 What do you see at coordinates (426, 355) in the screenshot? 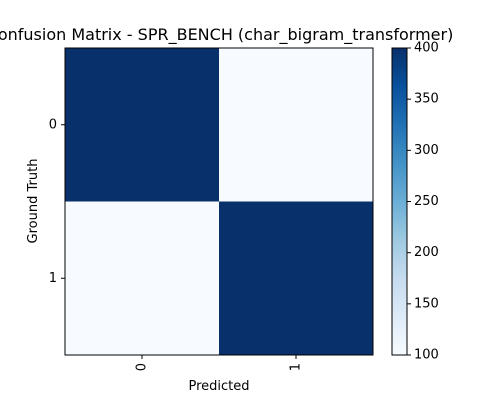
I see `colorbar-tick-label: 100` at bounding box center [426, 355].